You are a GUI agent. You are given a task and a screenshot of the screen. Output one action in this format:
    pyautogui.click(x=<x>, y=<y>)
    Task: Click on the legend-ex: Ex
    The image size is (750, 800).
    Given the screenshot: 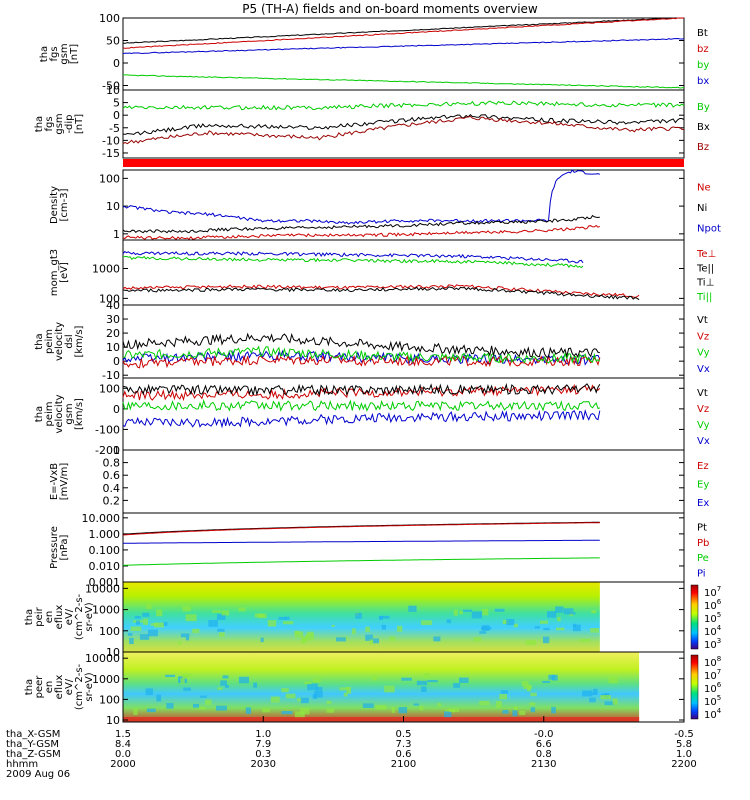 What is the action you would take?
    pyautogui.click(x=703, y=503)
    